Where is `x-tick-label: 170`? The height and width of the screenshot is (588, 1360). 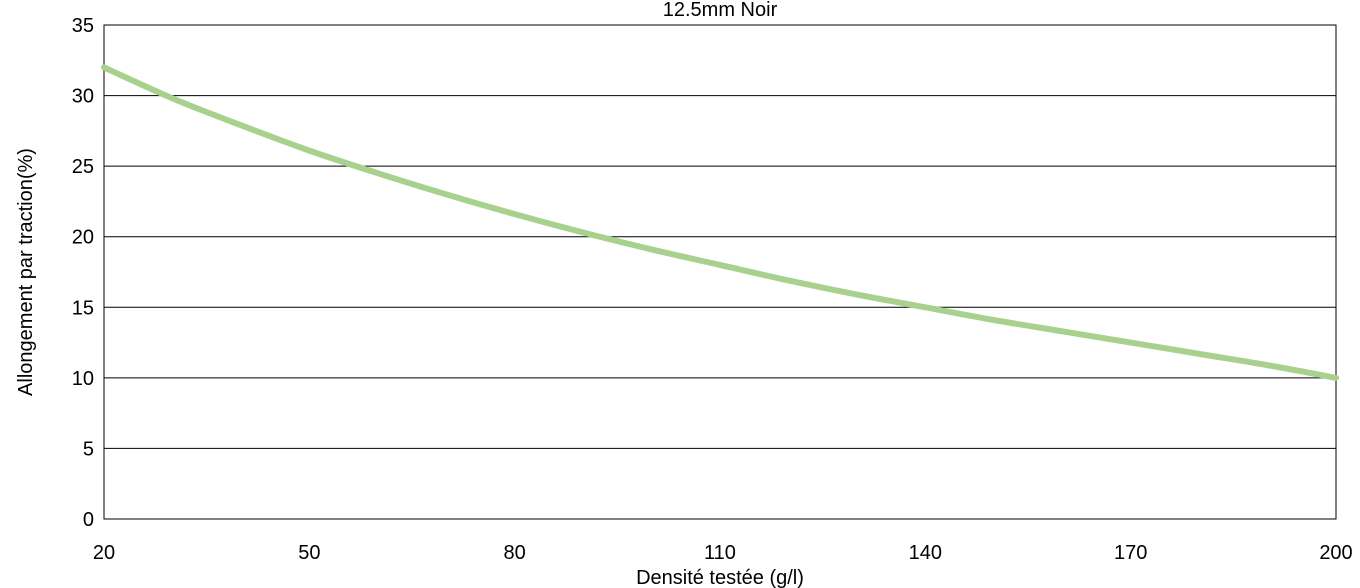 x-tick-label: 170 is located at coordinates (1130, 553).